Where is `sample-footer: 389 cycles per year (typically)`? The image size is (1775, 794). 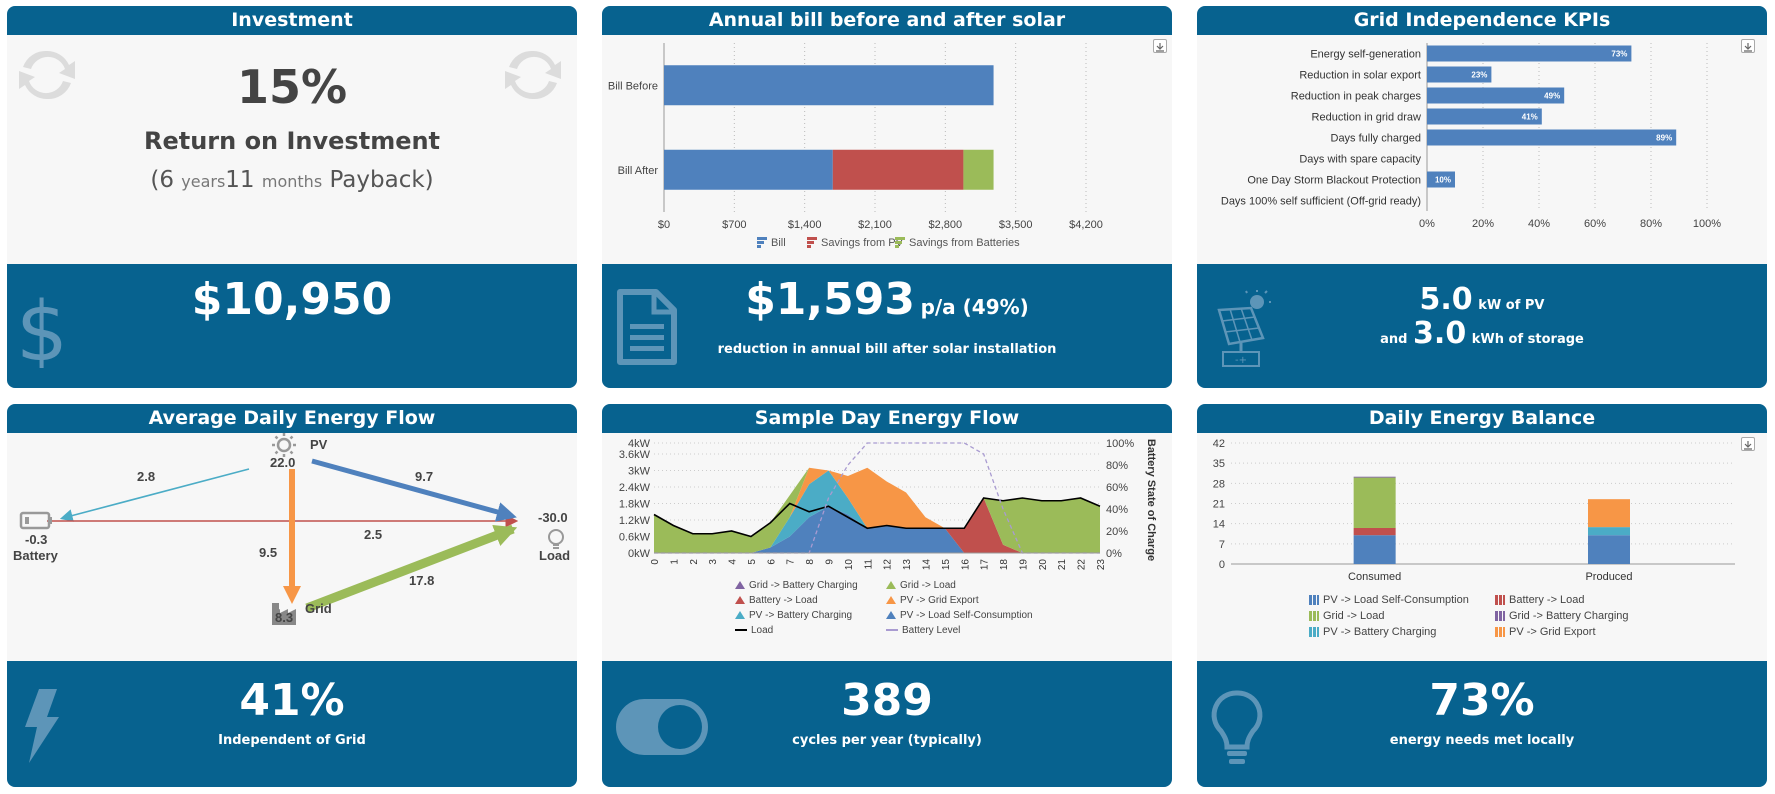
sample-footer: 389 cycles per year (typically) is located at coordinates (887, 724).